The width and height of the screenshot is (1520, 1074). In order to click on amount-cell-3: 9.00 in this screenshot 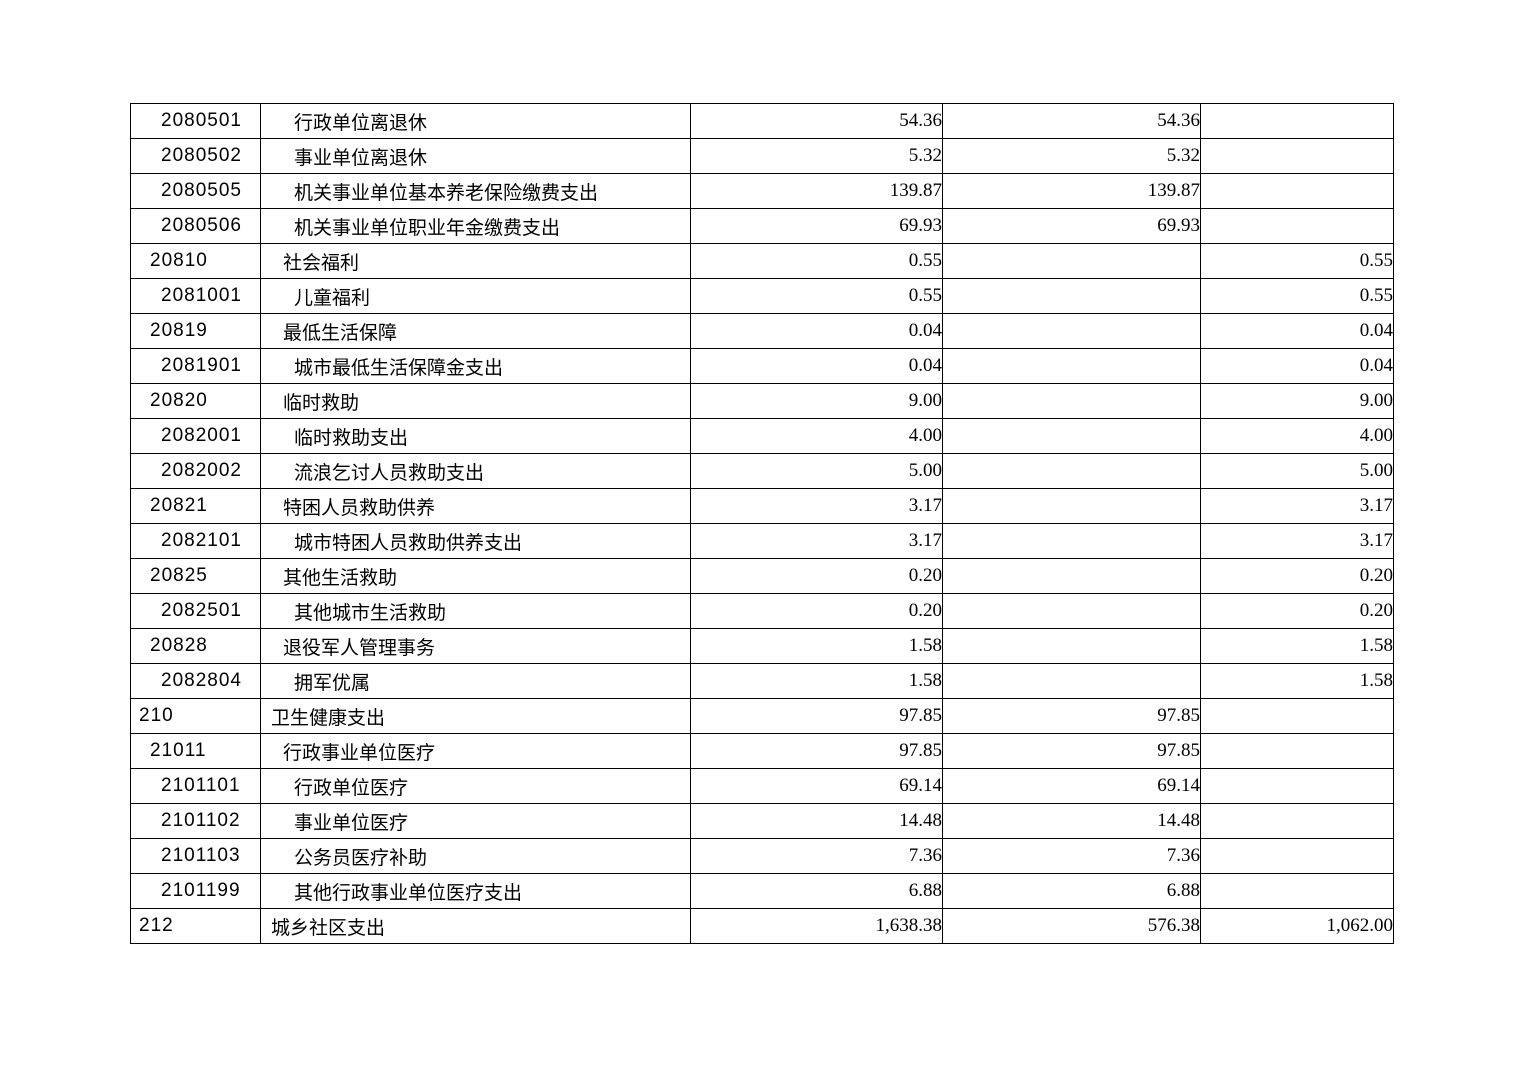, I will do `click(1297, 401)`.